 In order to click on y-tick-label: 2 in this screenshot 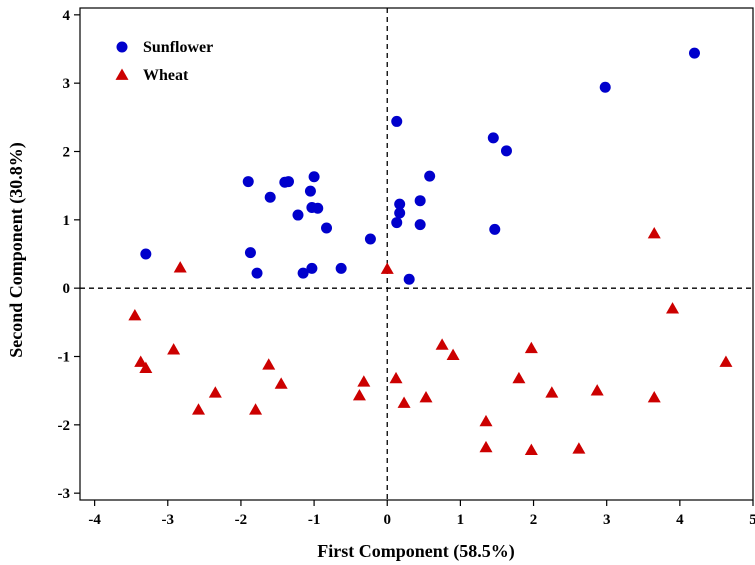, I will do `click(67, 153)`.